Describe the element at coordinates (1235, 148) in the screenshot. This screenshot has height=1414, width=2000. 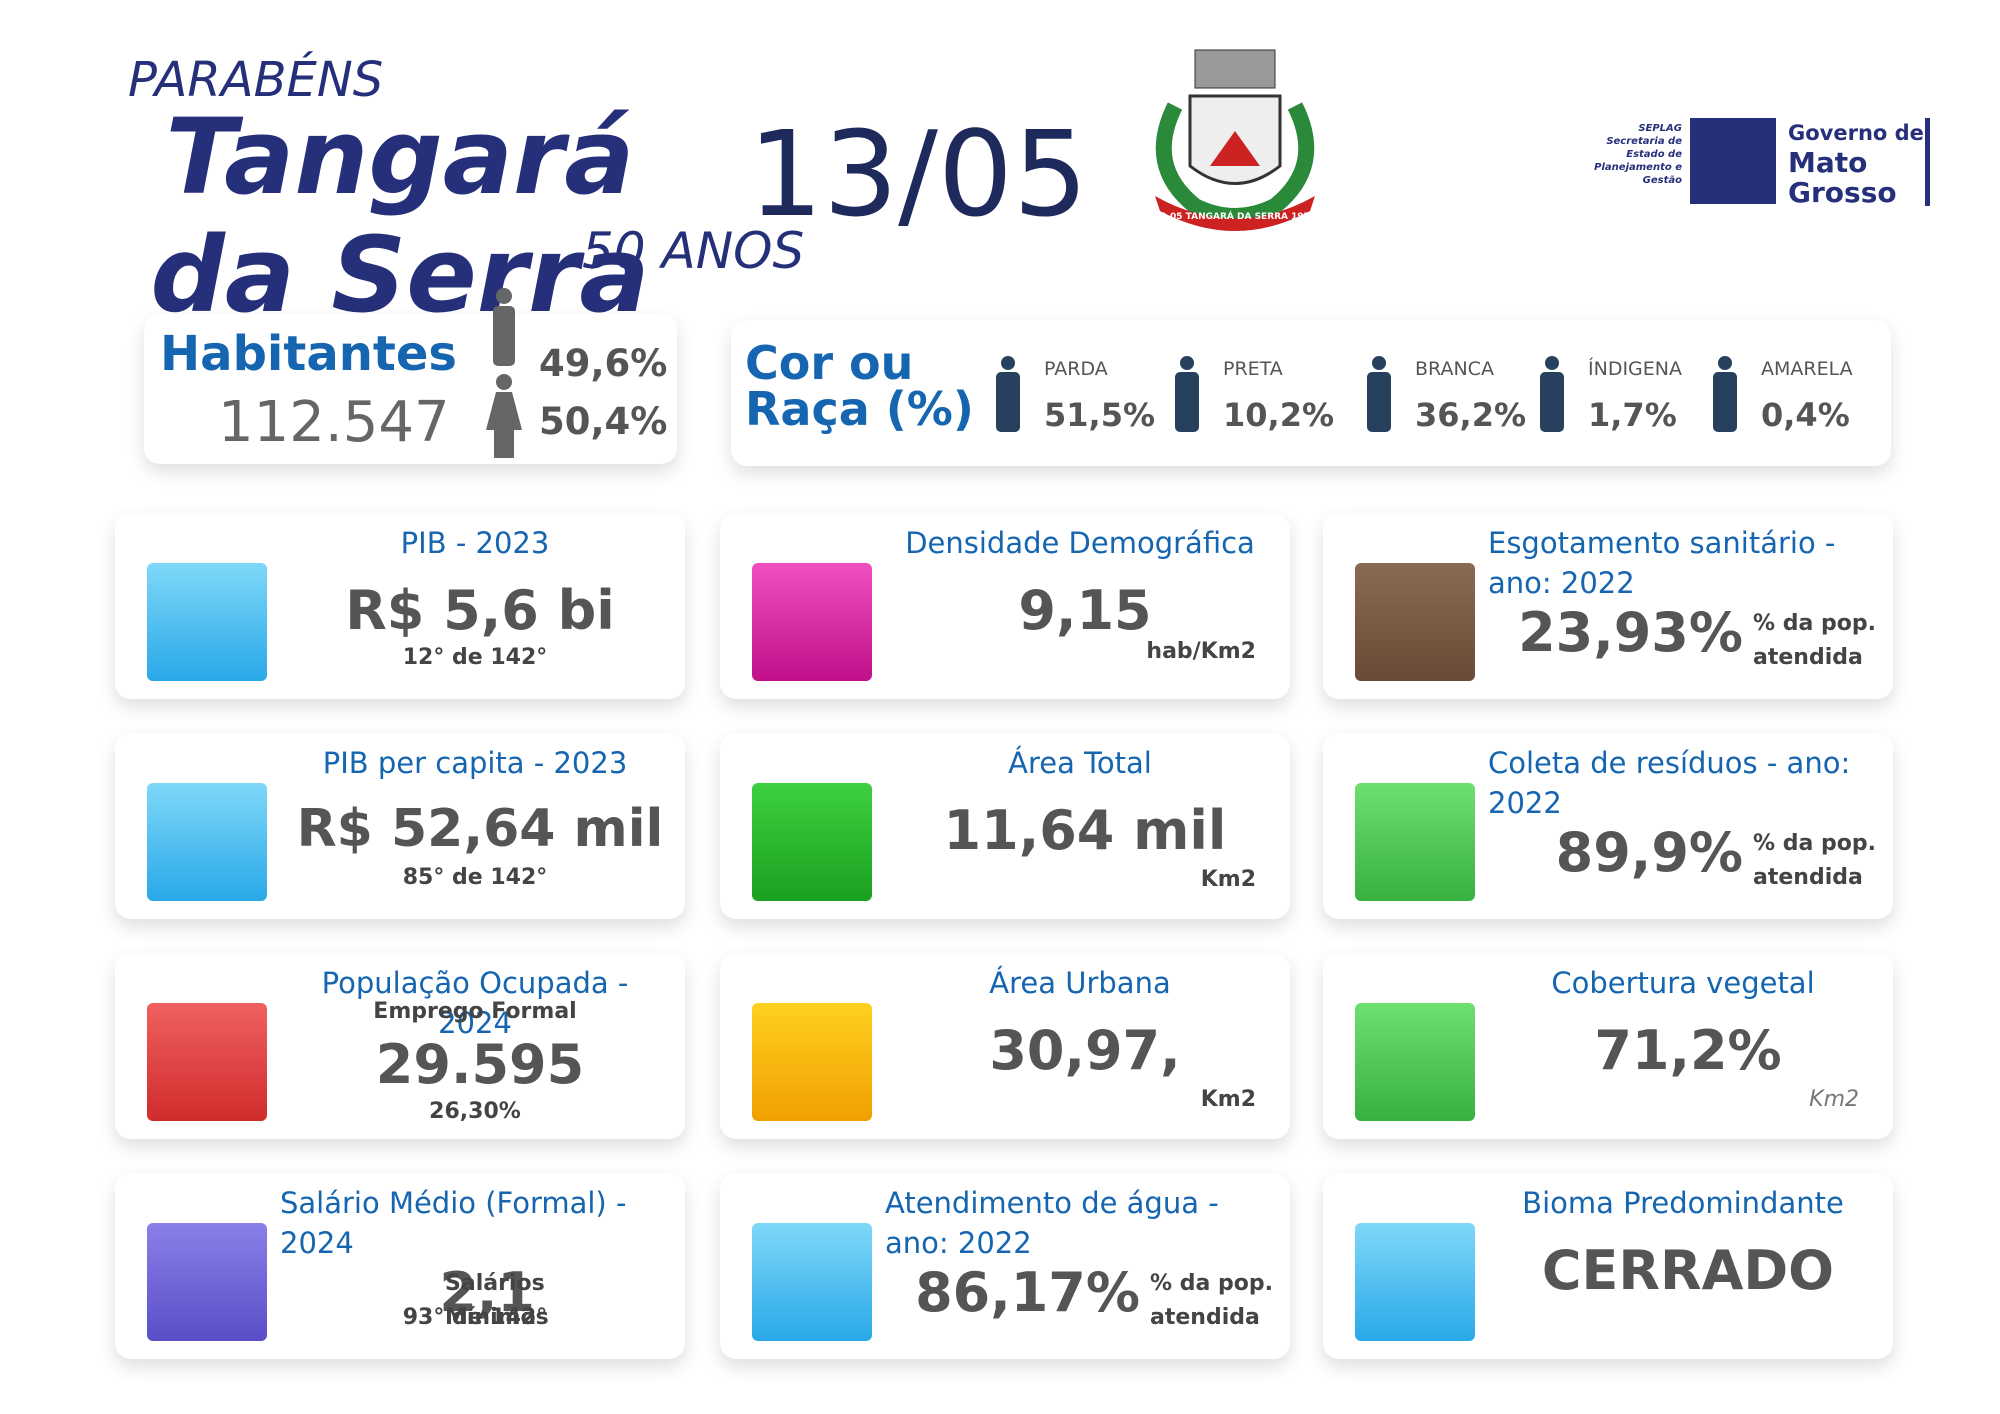
I see `mountain` at that location.